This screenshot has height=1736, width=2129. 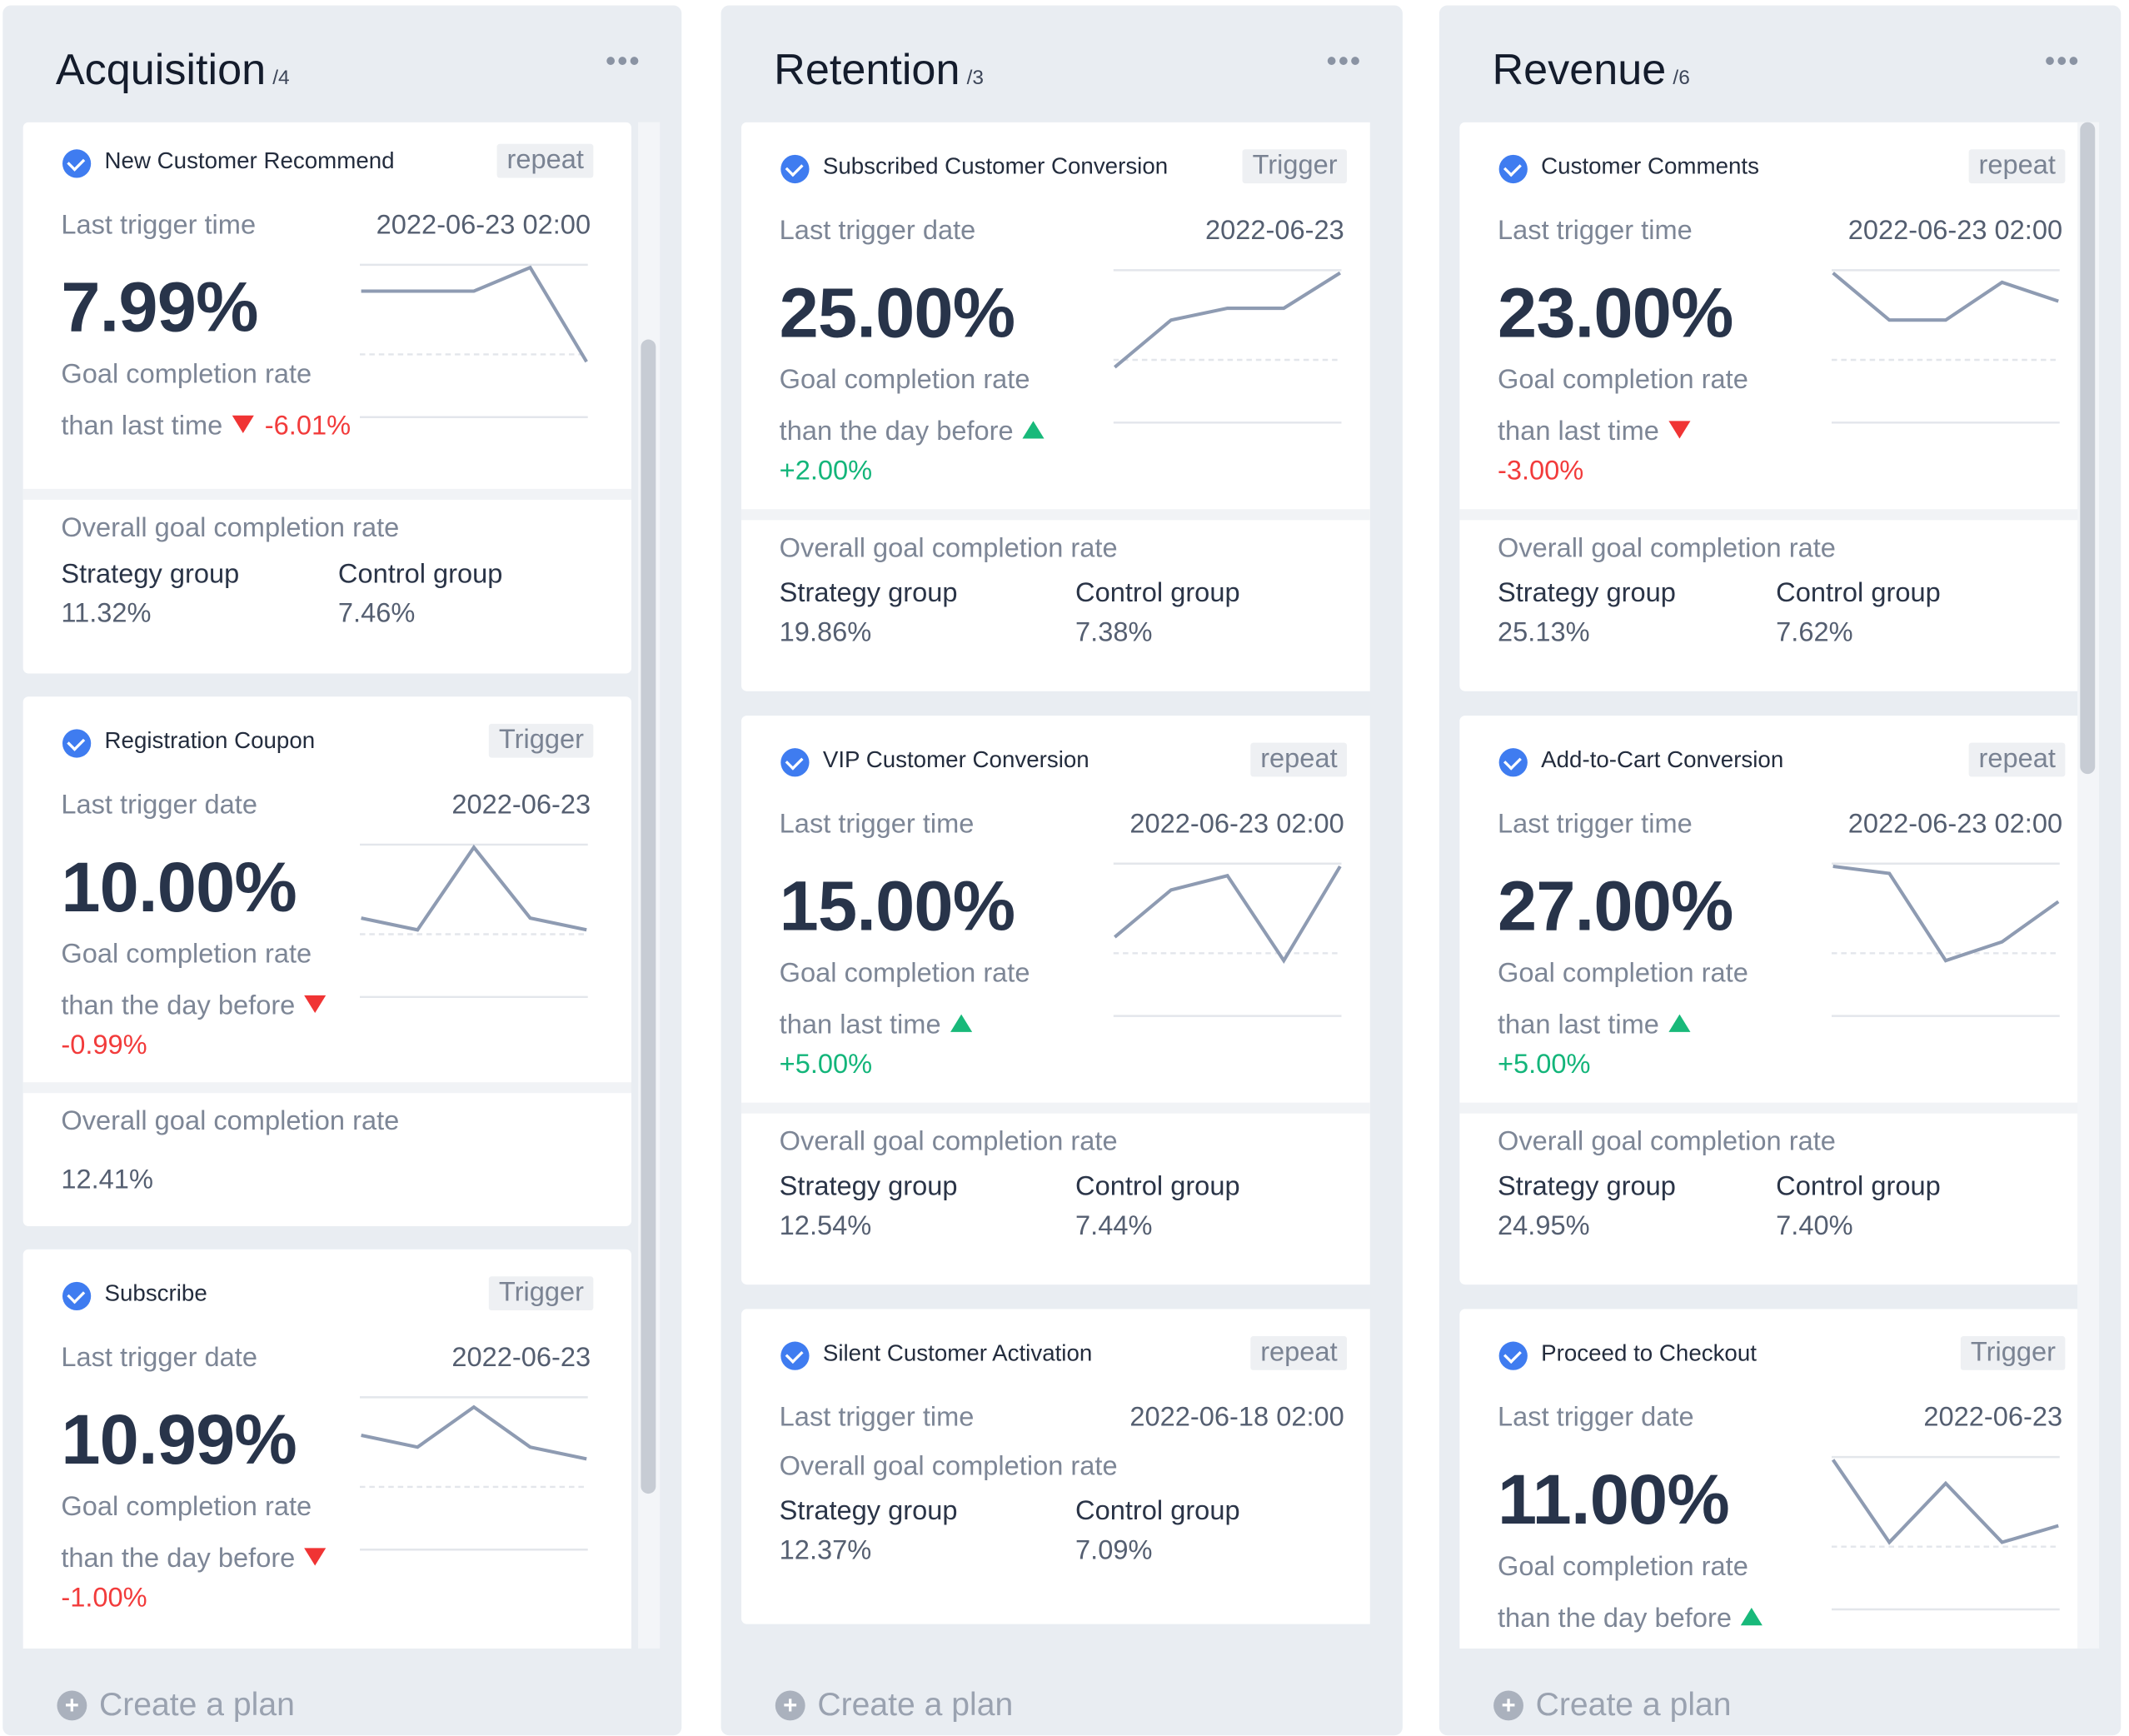 What do you see at coordinates (1544, 1226) in the screenshot?
I see `strategy-group-value: 24.95%` at bounding box center [1544, 1226].